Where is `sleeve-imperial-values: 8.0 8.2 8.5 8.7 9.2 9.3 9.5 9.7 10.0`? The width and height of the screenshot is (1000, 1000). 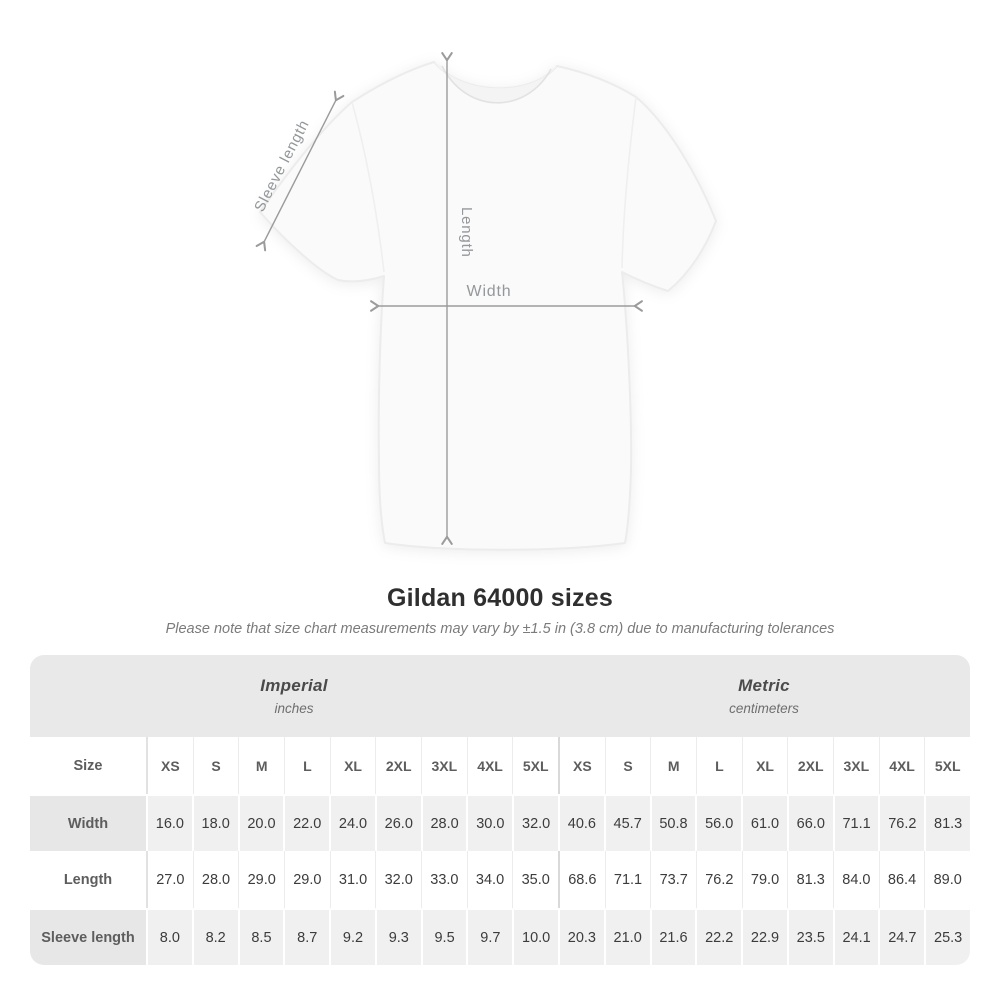
sleeve-imperial-values: 8.0 8.2 8.5 8.7 9.2 9.3 9.5 9.7 10.0 is located at coordinates (353, 937).